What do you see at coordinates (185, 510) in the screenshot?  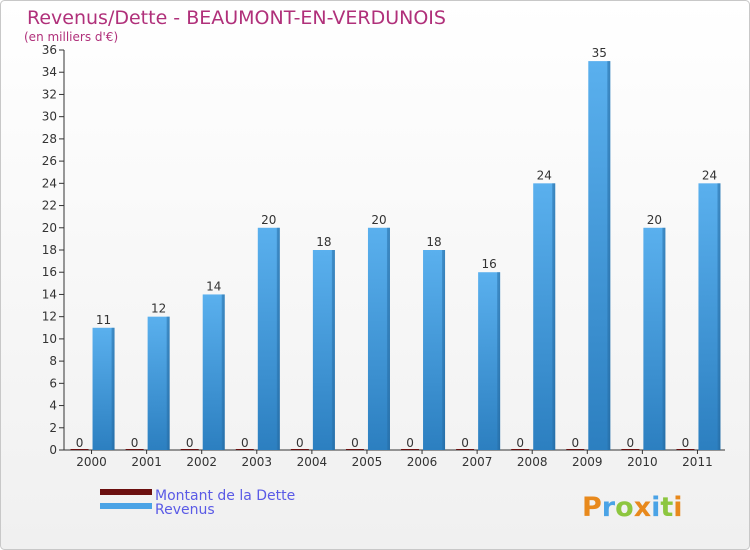 I see `legend-label-revenus: Revenus` at bounding box center [185, 510].